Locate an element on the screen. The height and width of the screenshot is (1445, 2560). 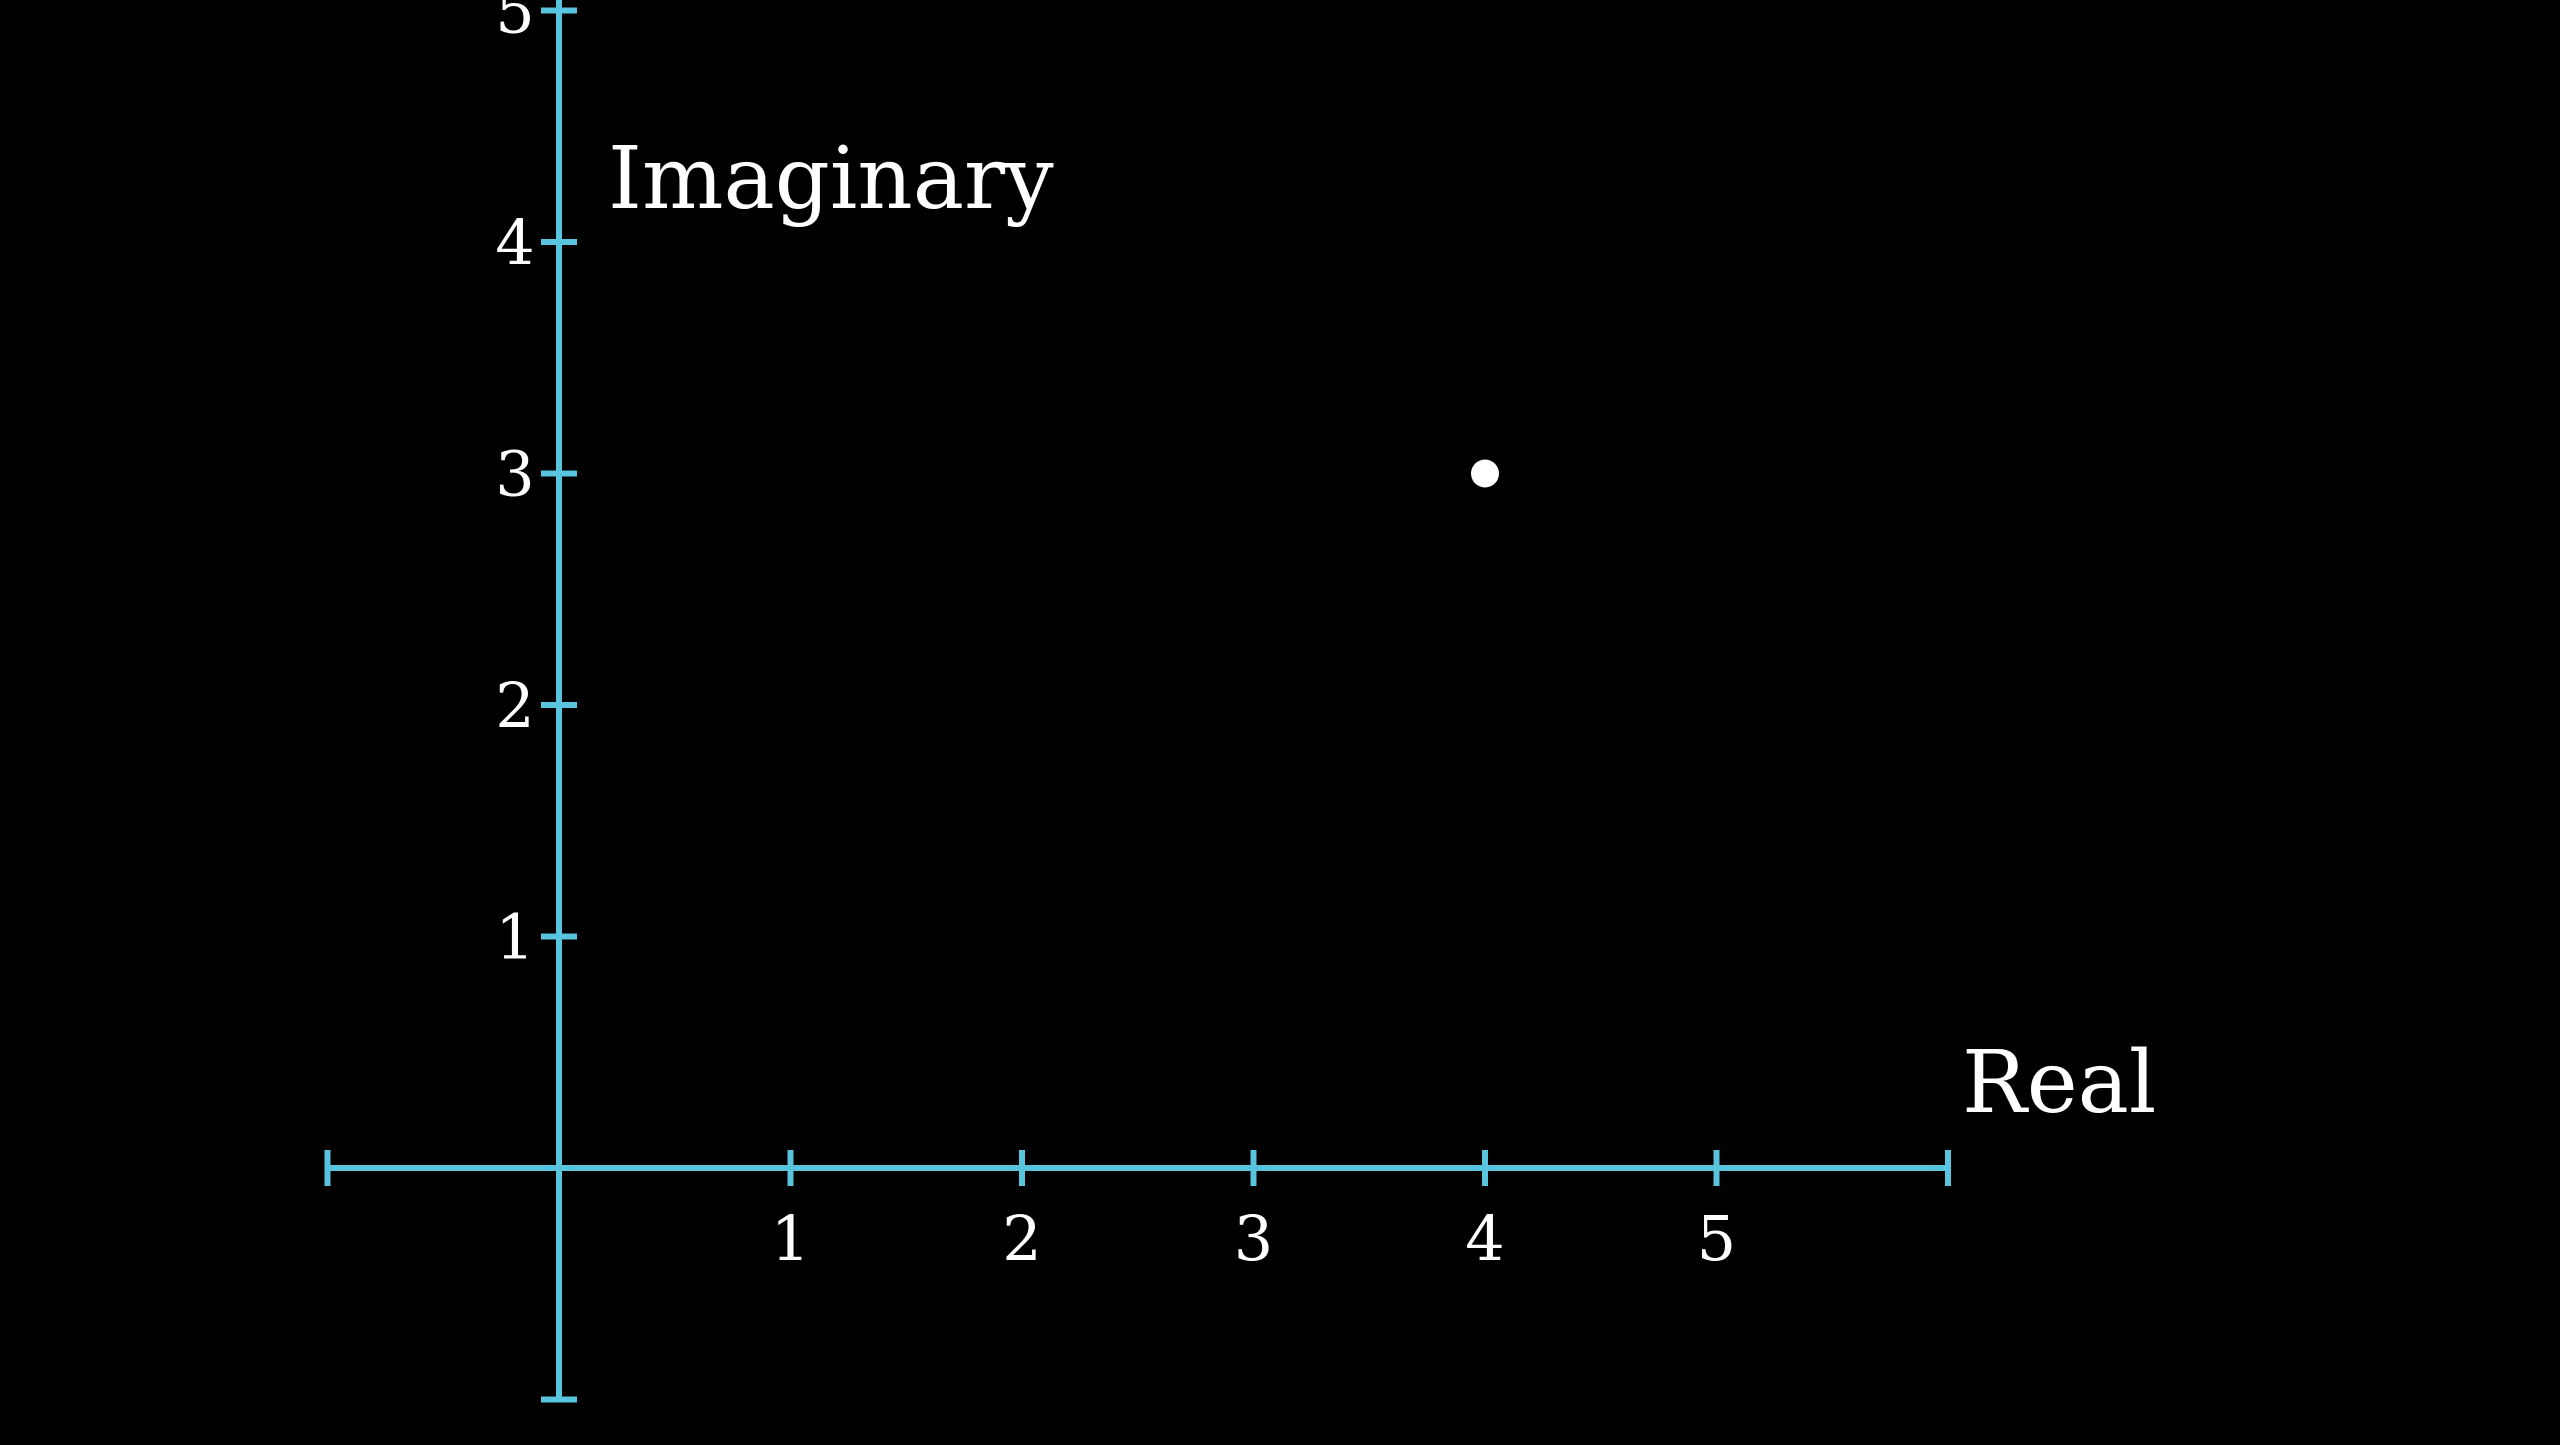
y-tick-label: 3 is located at coordinates (514, 474).